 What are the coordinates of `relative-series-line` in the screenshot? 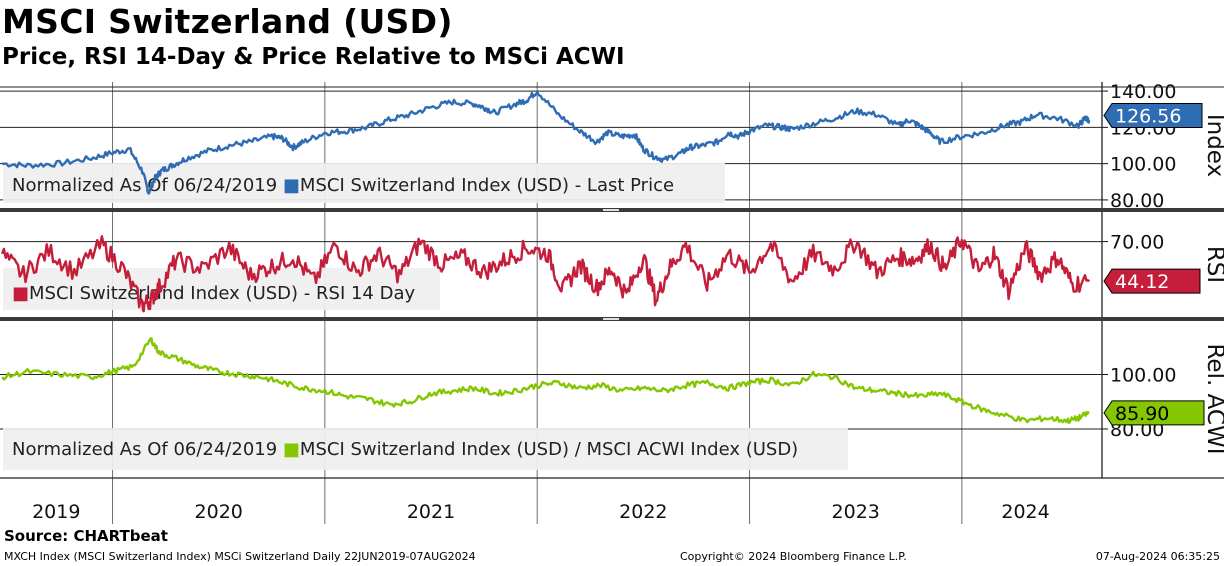 It's located at (545, 380).